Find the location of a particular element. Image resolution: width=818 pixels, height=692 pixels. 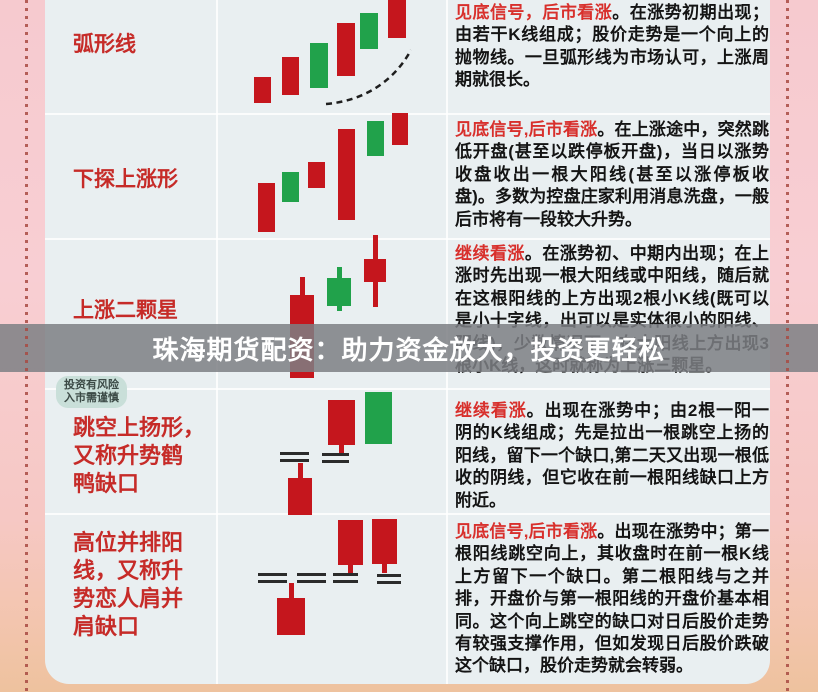

pattern-name: 上涨二颗星 is located at coordinates (125, 310).